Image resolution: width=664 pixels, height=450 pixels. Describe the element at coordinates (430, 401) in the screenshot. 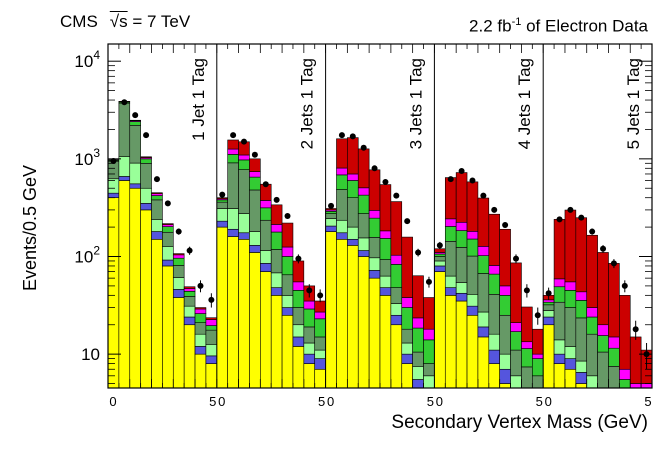

I see `x-tick-label: 5` at that location.